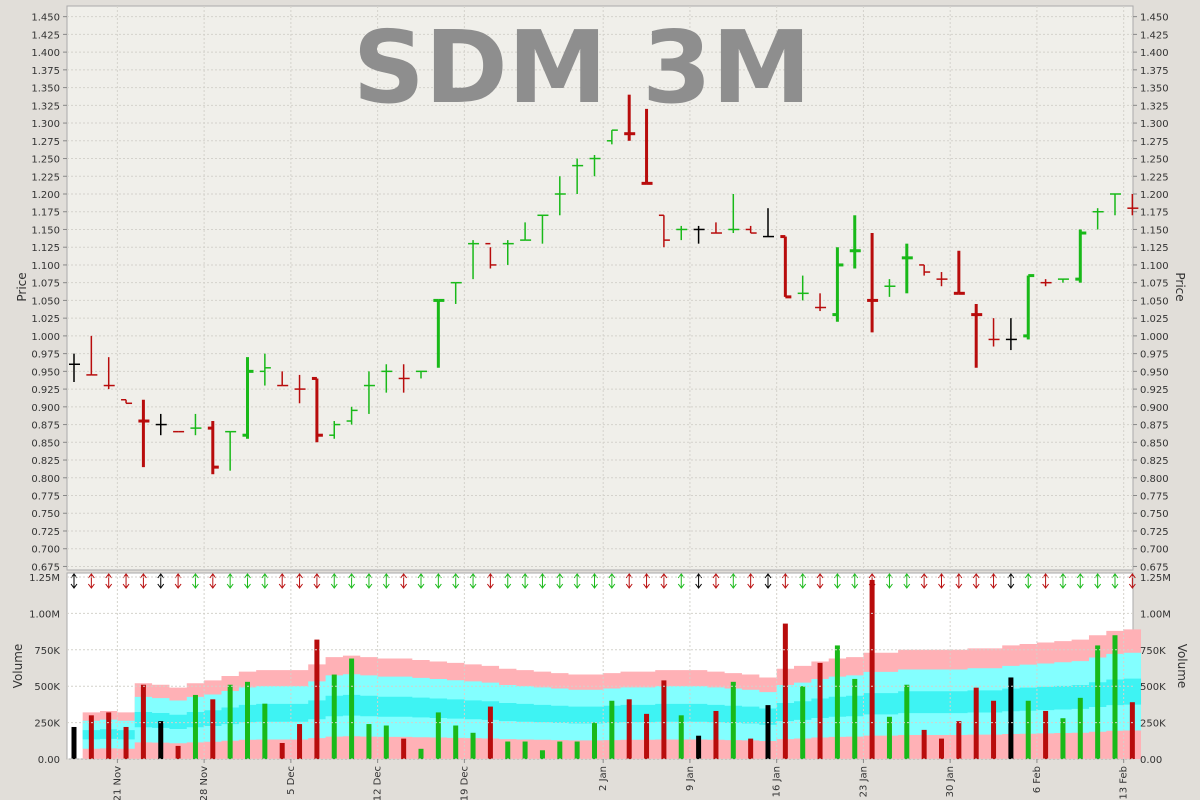  I want to click on price-tick-label-left: 0.850, so click(45, 443).